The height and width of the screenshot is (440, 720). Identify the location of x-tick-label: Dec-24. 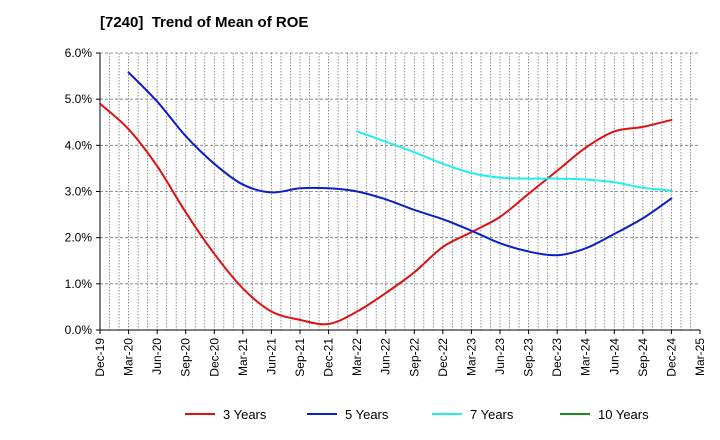
(671, 357).